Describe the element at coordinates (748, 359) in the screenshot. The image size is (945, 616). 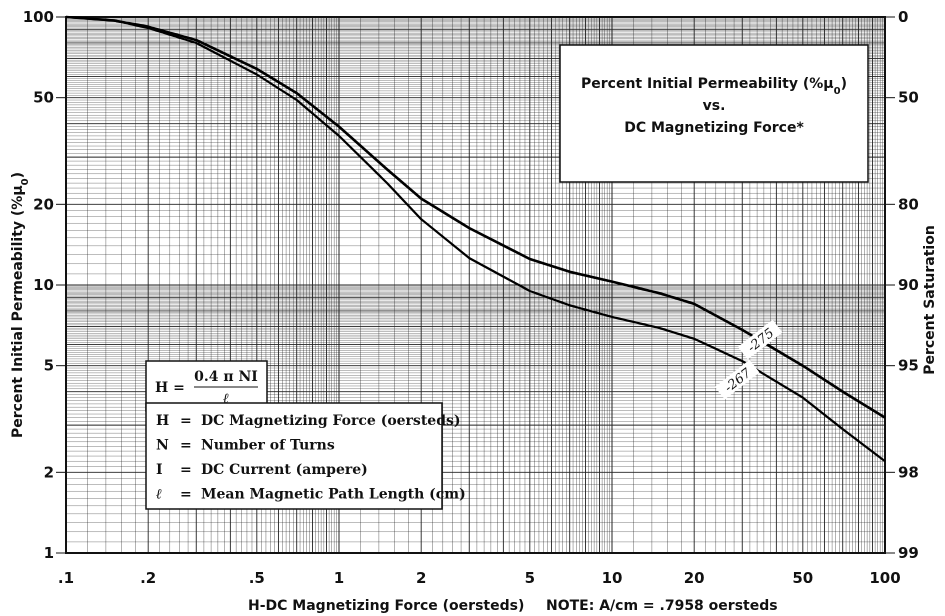
I see `curve-labels: -275 -267` at that location.